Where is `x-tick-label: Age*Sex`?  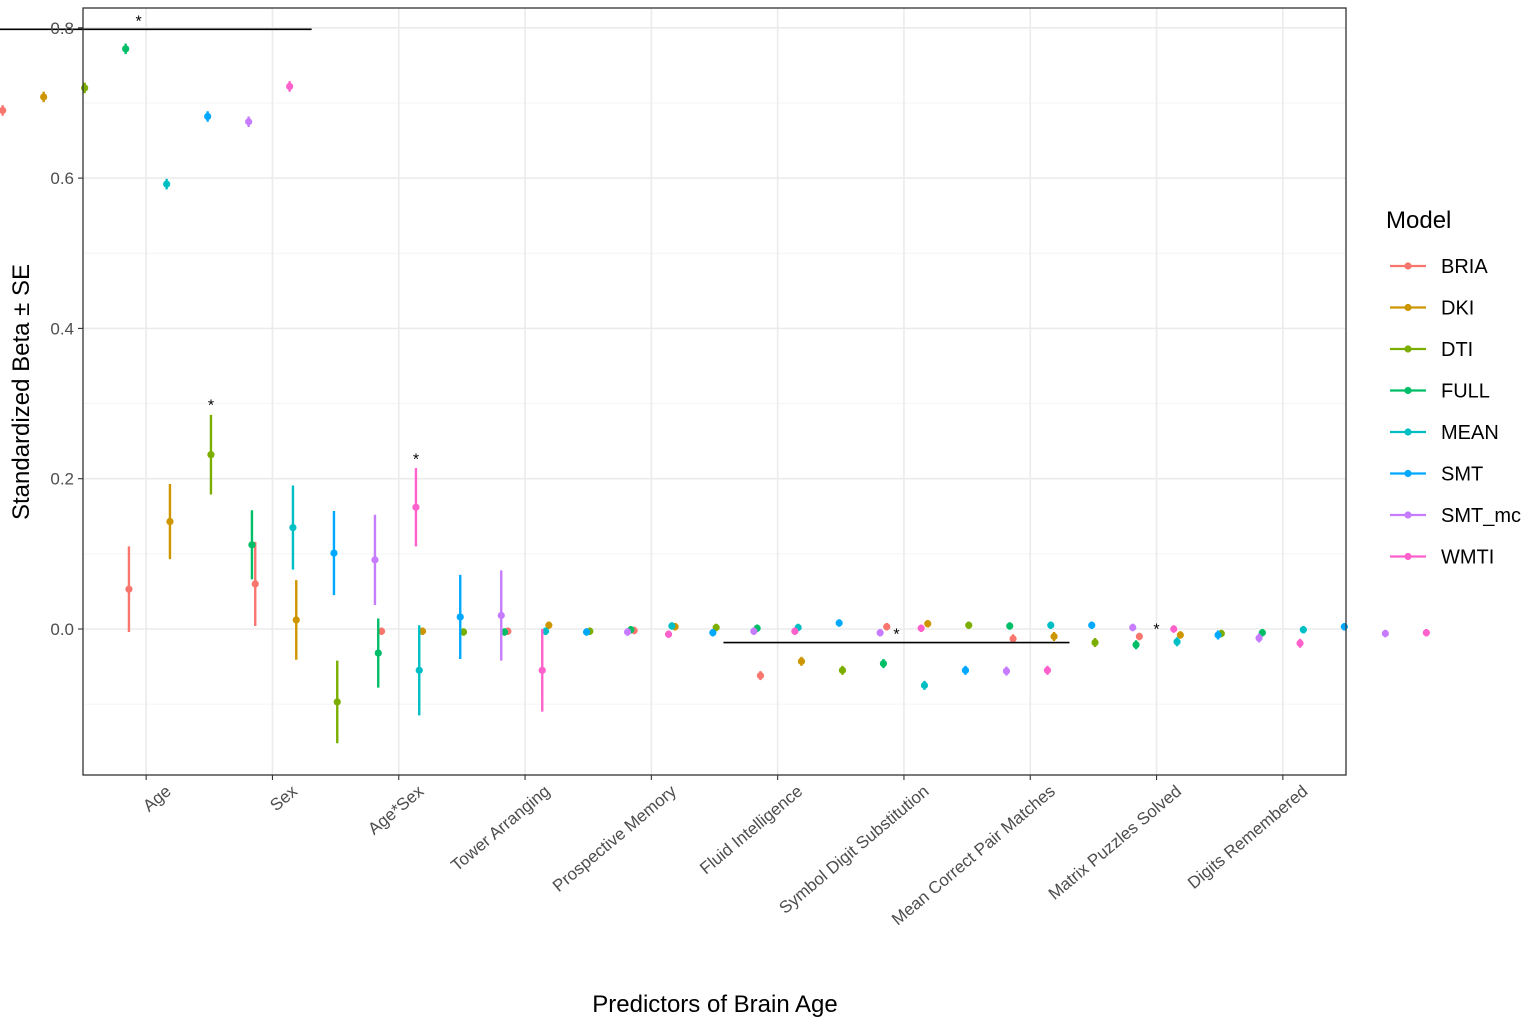
x-tick-label: Age*Sex is located at coordinates (395, 809).